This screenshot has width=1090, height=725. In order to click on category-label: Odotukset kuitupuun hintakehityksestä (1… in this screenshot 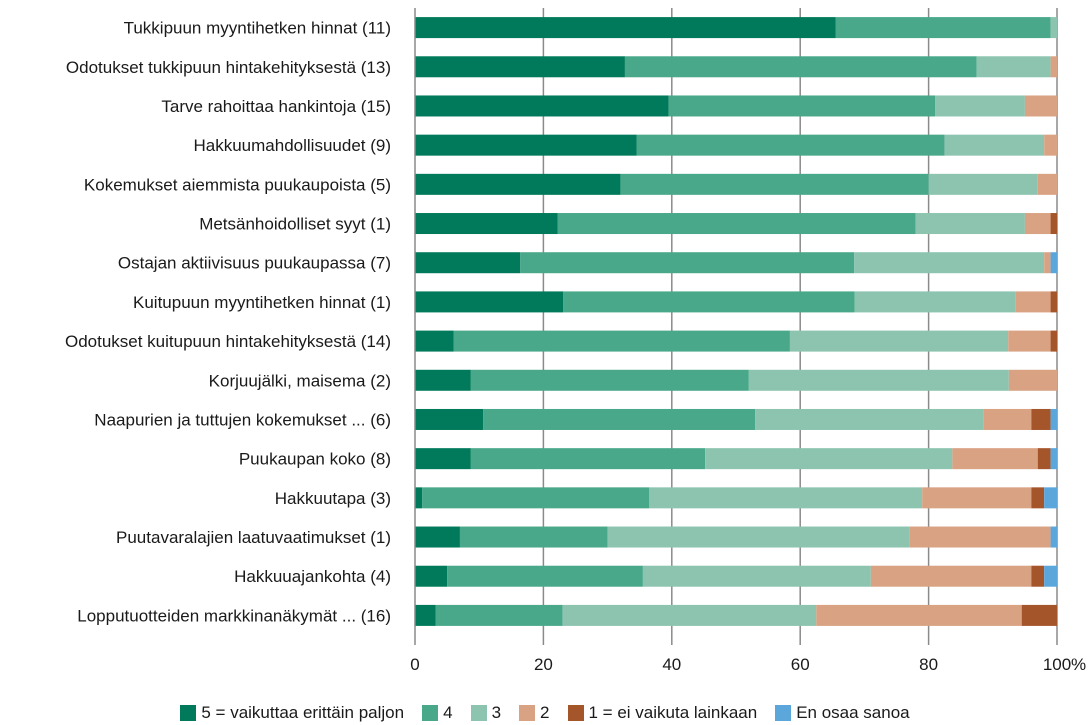, I will do `click(228, 341)`.